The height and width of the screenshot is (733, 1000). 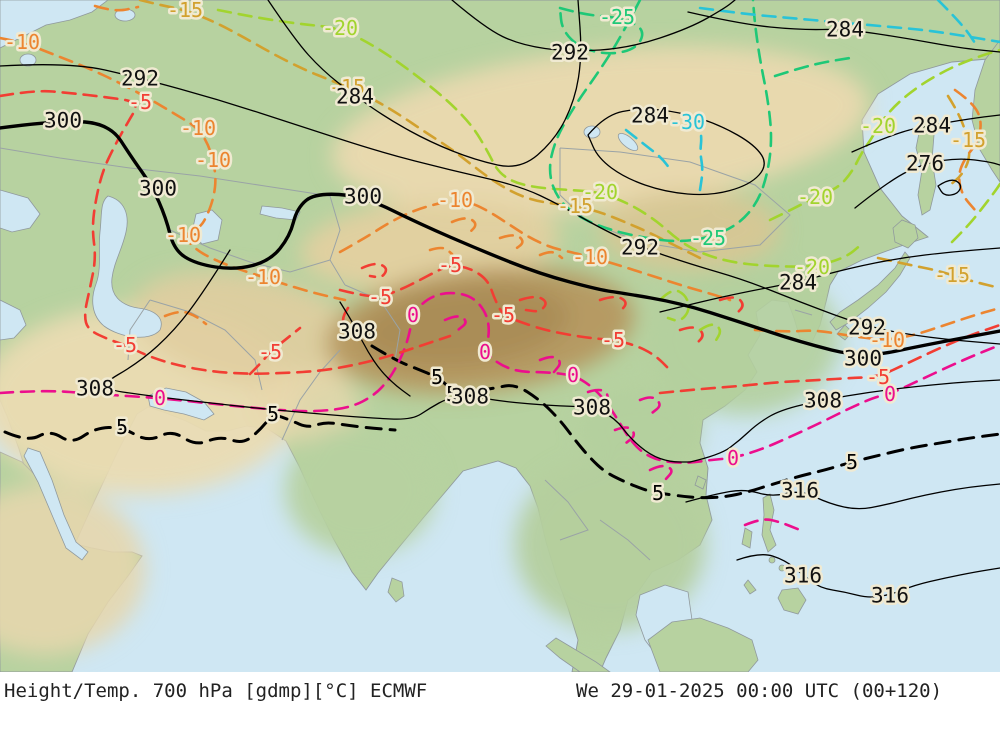 I want to click on temp-contour--25, so click(x=660, y=121).